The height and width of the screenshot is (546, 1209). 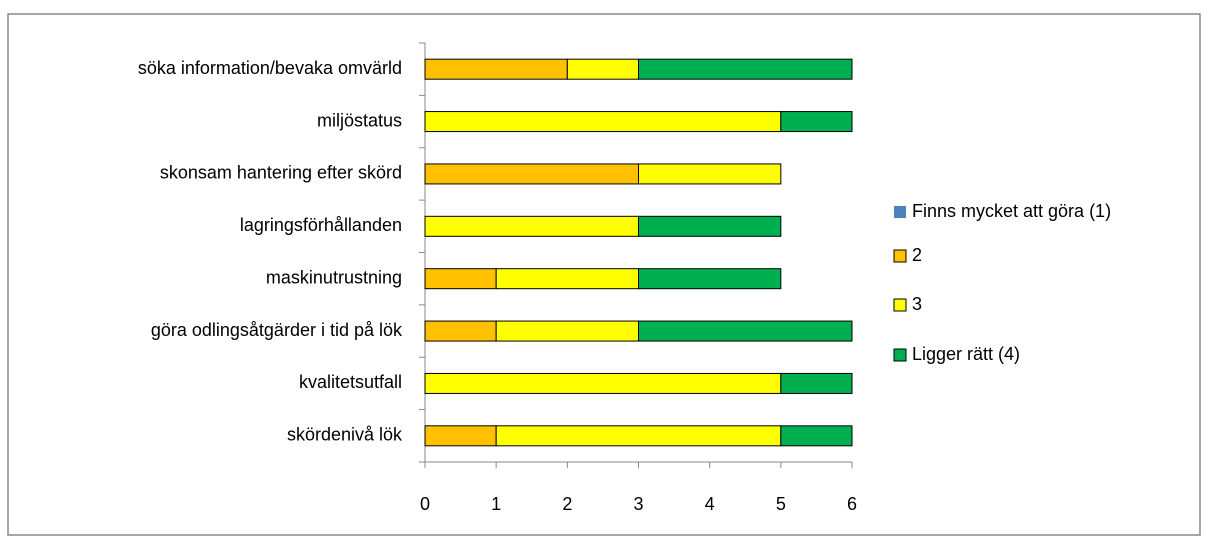 What do you see at coordinates (425, 504) in the screenshot?
I see `x-tick-label: 0` at bounding box center [425, 504].